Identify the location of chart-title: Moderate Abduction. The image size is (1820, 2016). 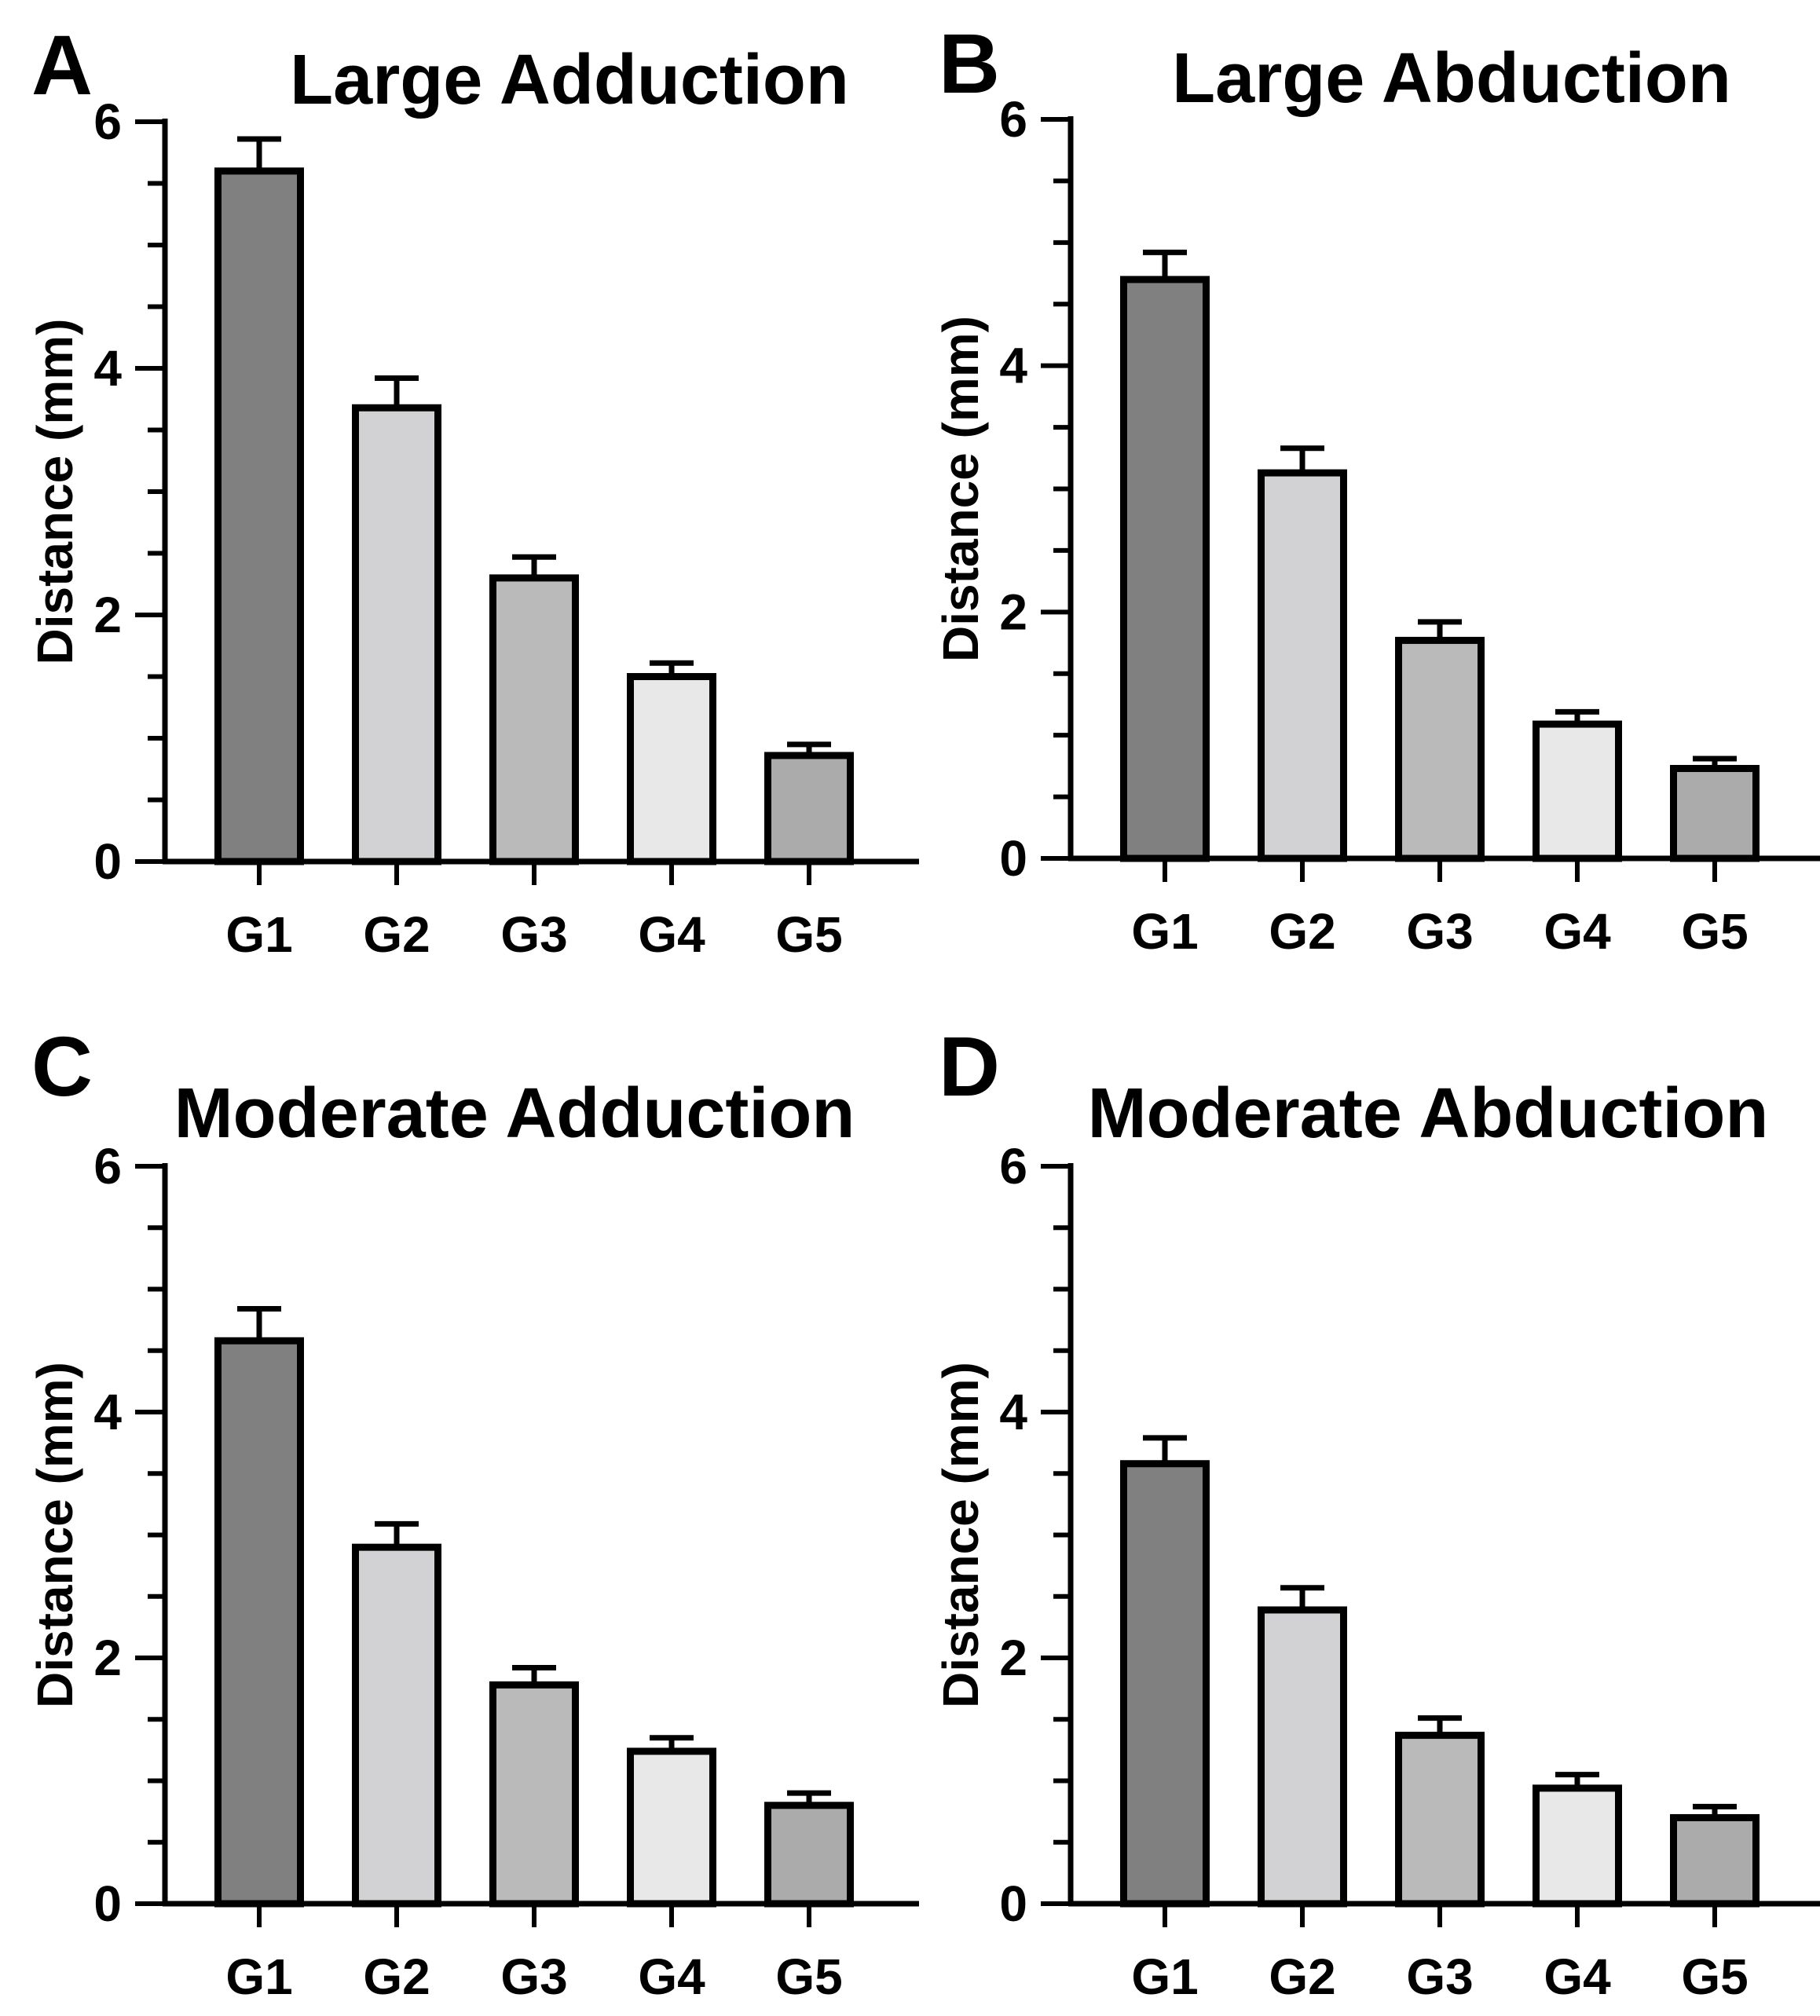
(1428, 1114).